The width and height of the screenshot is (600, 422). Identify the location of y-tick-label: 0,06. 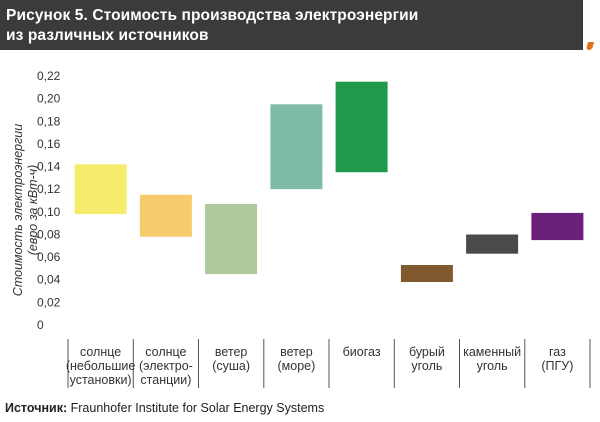
(49, 257).